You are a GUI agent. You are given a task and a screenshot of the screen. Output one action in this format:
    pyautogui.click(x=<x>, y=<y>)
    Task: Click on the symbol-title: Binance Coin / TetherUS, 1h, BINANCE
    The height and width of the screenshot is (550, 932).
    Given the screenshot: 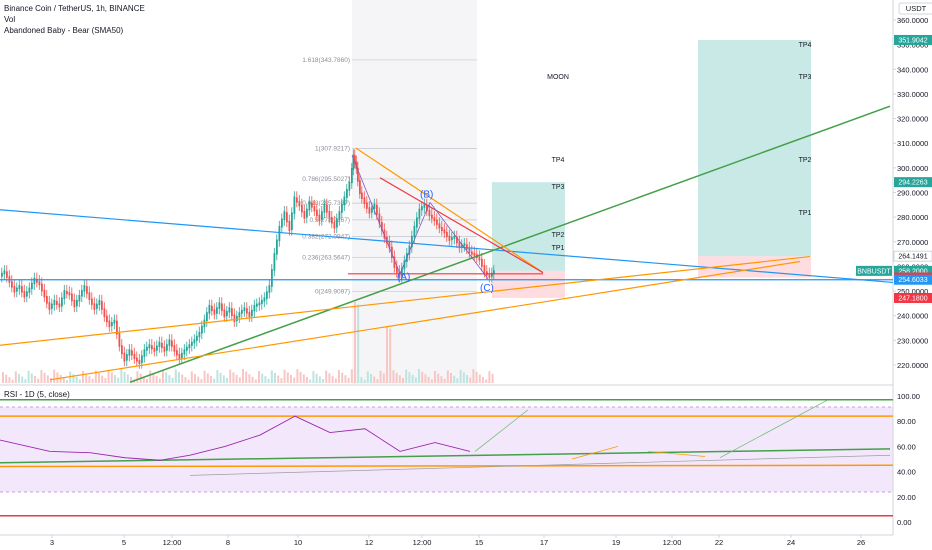 What is the action you would take?
    pyautogui.click(x=74, y=8)
    